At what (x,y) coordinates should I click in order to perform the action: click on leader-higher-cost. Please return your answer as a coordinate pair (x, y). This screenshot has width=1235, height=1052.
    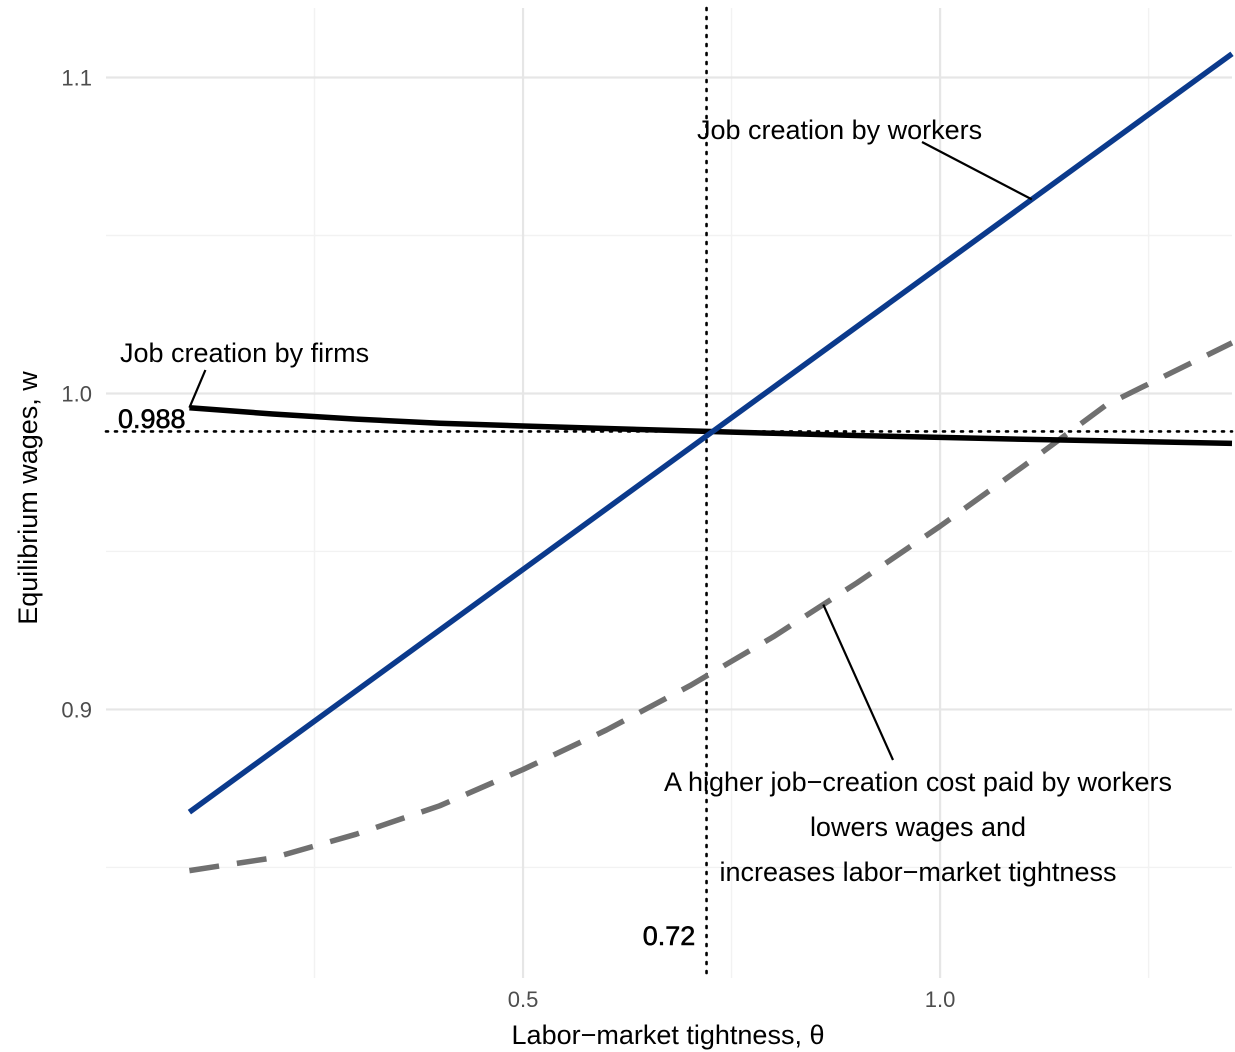
    Looking at the image, I should click on (858, 682).